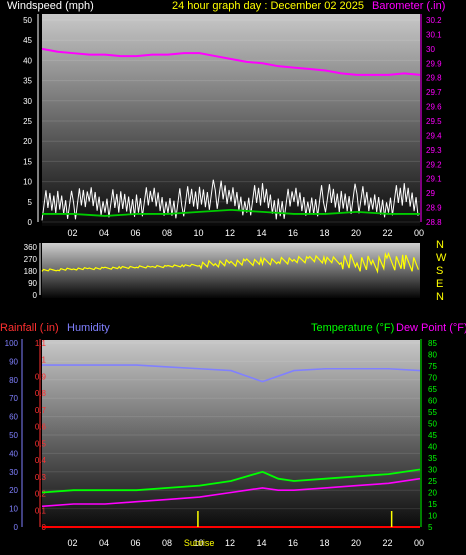 This screenshot has width=466, height=555. What do you see at coordinates (12, 343) in the screenshot?
I see `humidity-tick-label: 100` at bounding box center [12, 343].